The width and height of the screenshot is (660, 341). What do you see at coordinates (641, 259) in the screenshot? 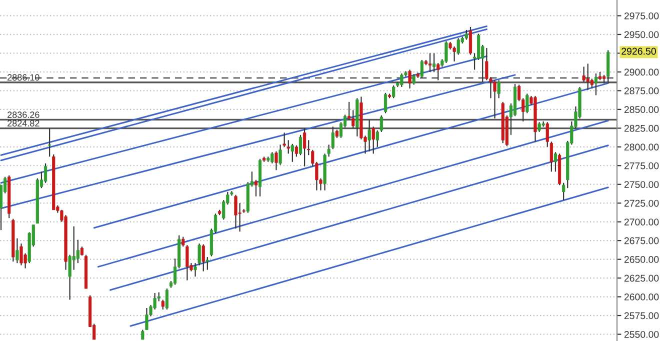
I see `y-tick-label: 2650.00` at bounding box center [641, 259].